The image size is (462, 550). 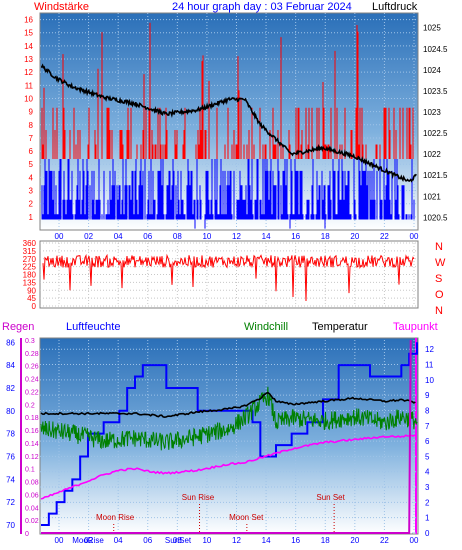 I want to click on climate-x-tick: 22, so click(x=384, y=540).